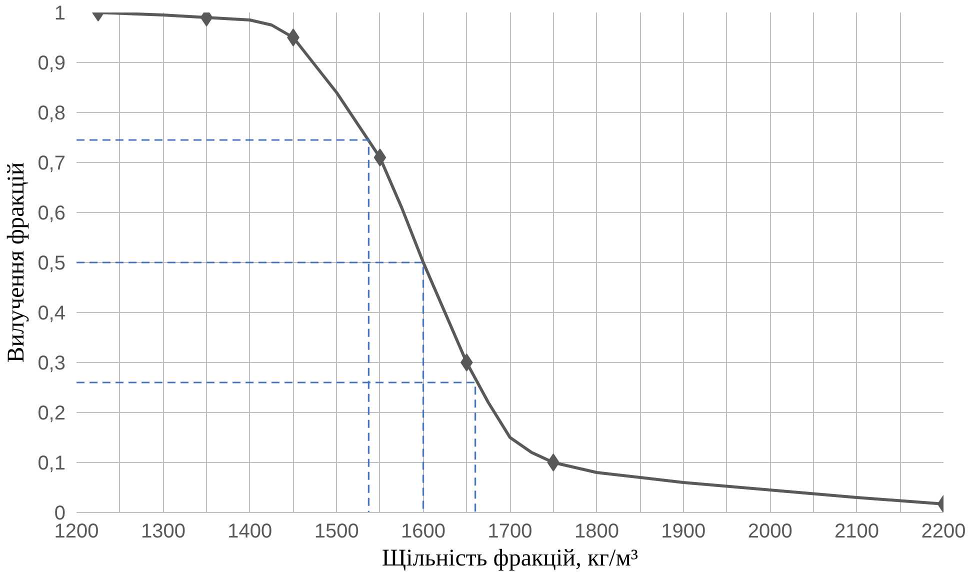 The height and width of the screenshot is (574, 973). What do you see at coordinates (52, 363) in the screenshot?
I see `y-tick-label: 0,3` at bounding box center [52, 363].